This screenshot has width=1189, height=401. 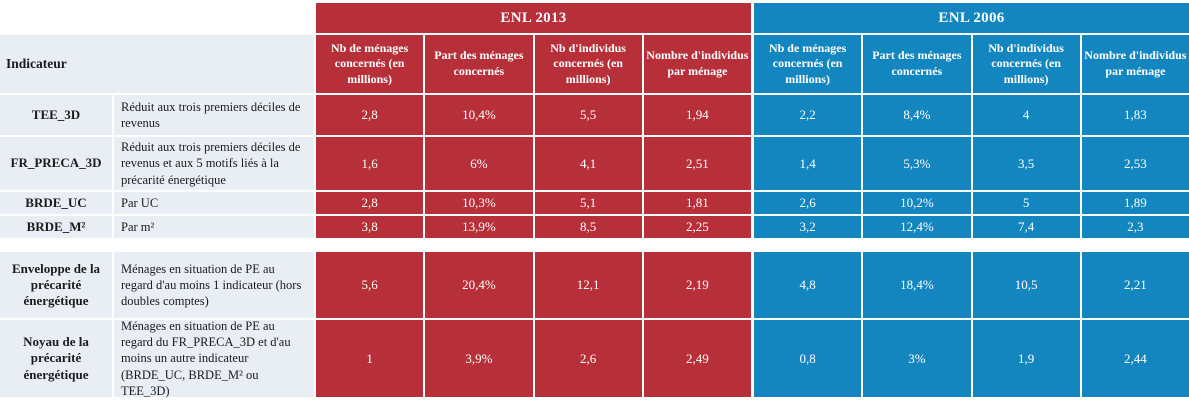 I want to click on header-banner-row: ENL 2013 ENL 2006, so click(x=594, y=18).